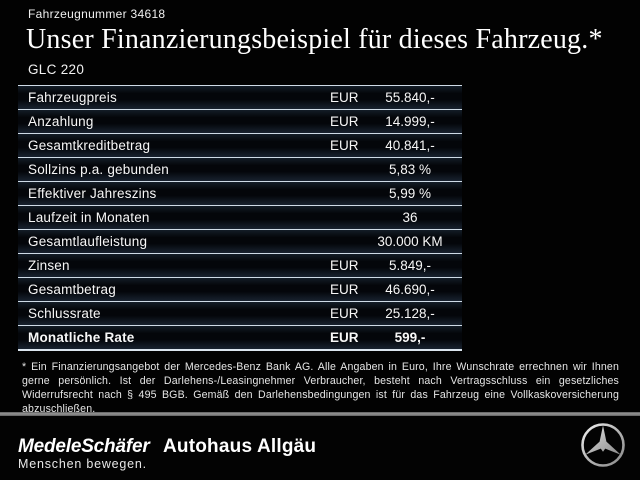 The image size is (640, 480). What do you see at coordinates (72, 289) in the screenshot?
I see `row-label: Gesamtbetrag` at bounding box center [72, 289].